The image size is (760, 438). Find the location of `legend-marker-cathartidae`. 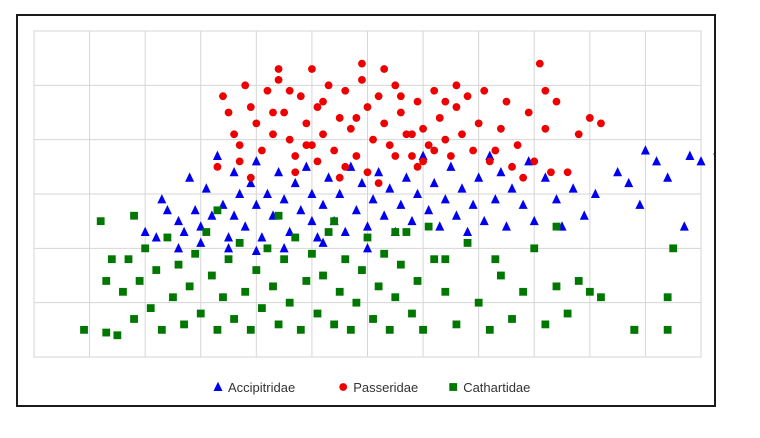

legend-marker-cathartidae is located at coordinates (453, 387).